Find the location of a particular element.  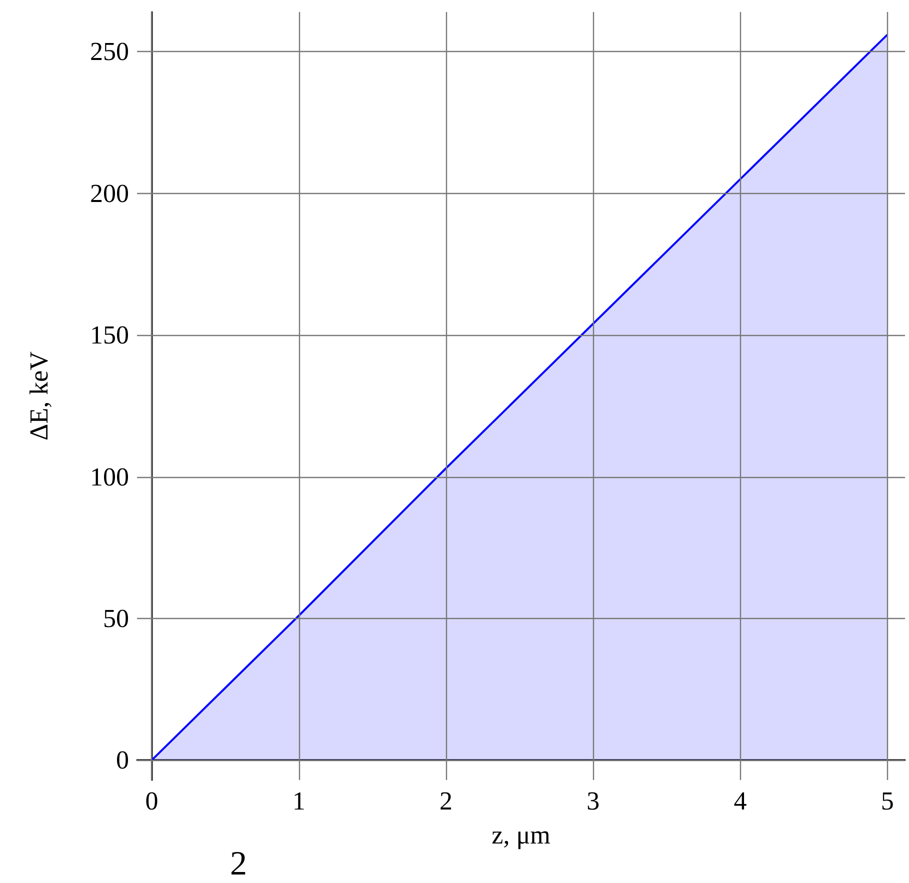

x-tick-label: 2 is located at coordinates (445, 801).